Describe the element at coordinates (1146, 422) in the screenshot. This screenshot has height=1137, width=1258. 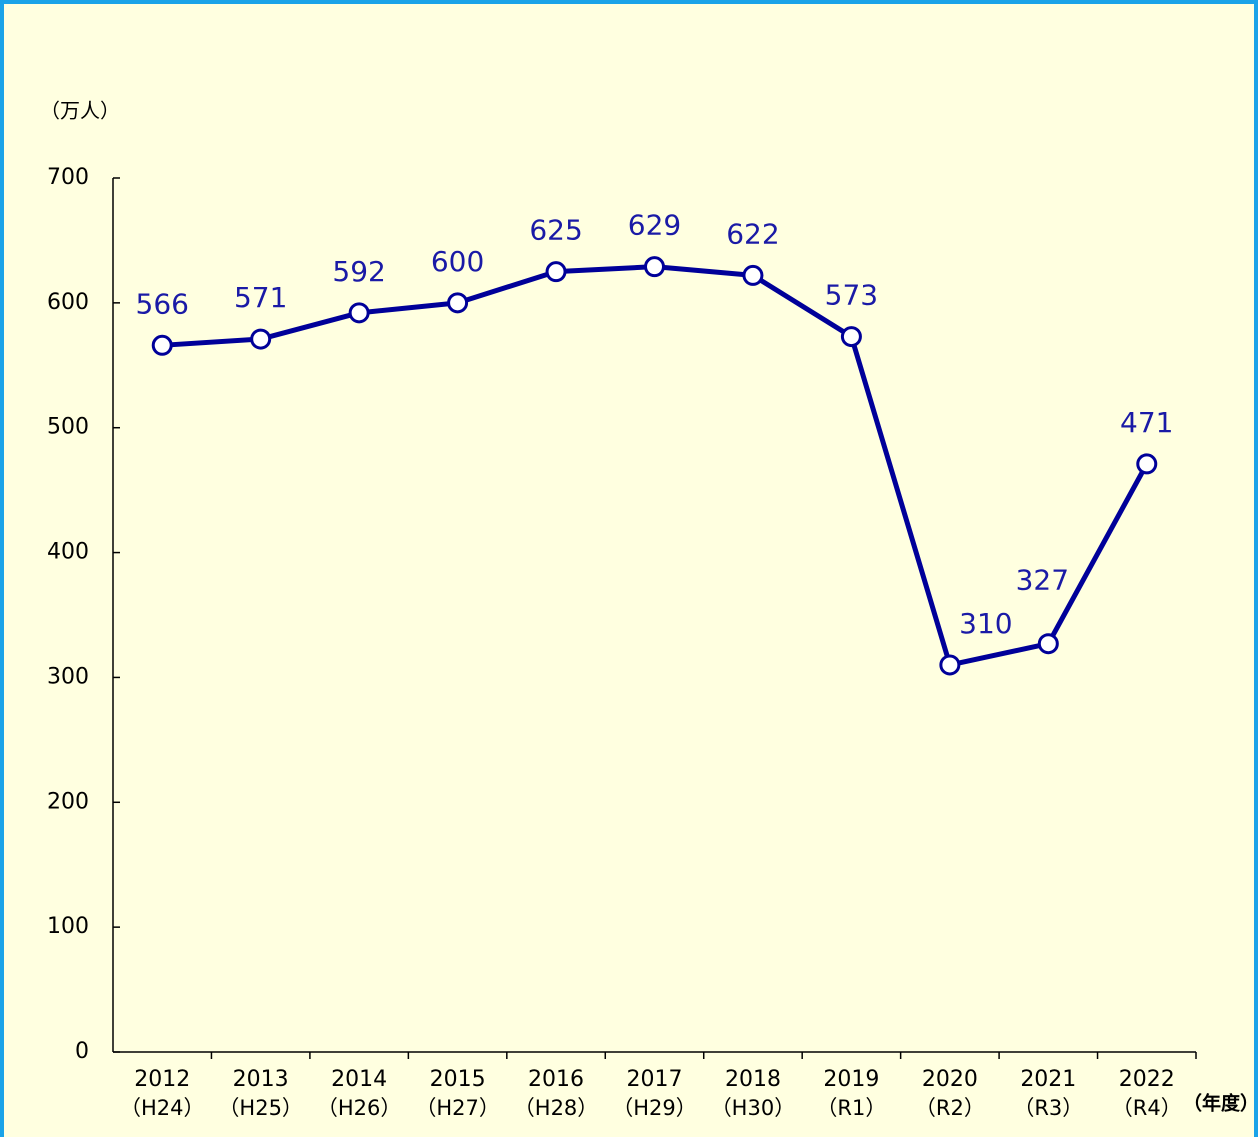
I see `data-label: 471` at that location.